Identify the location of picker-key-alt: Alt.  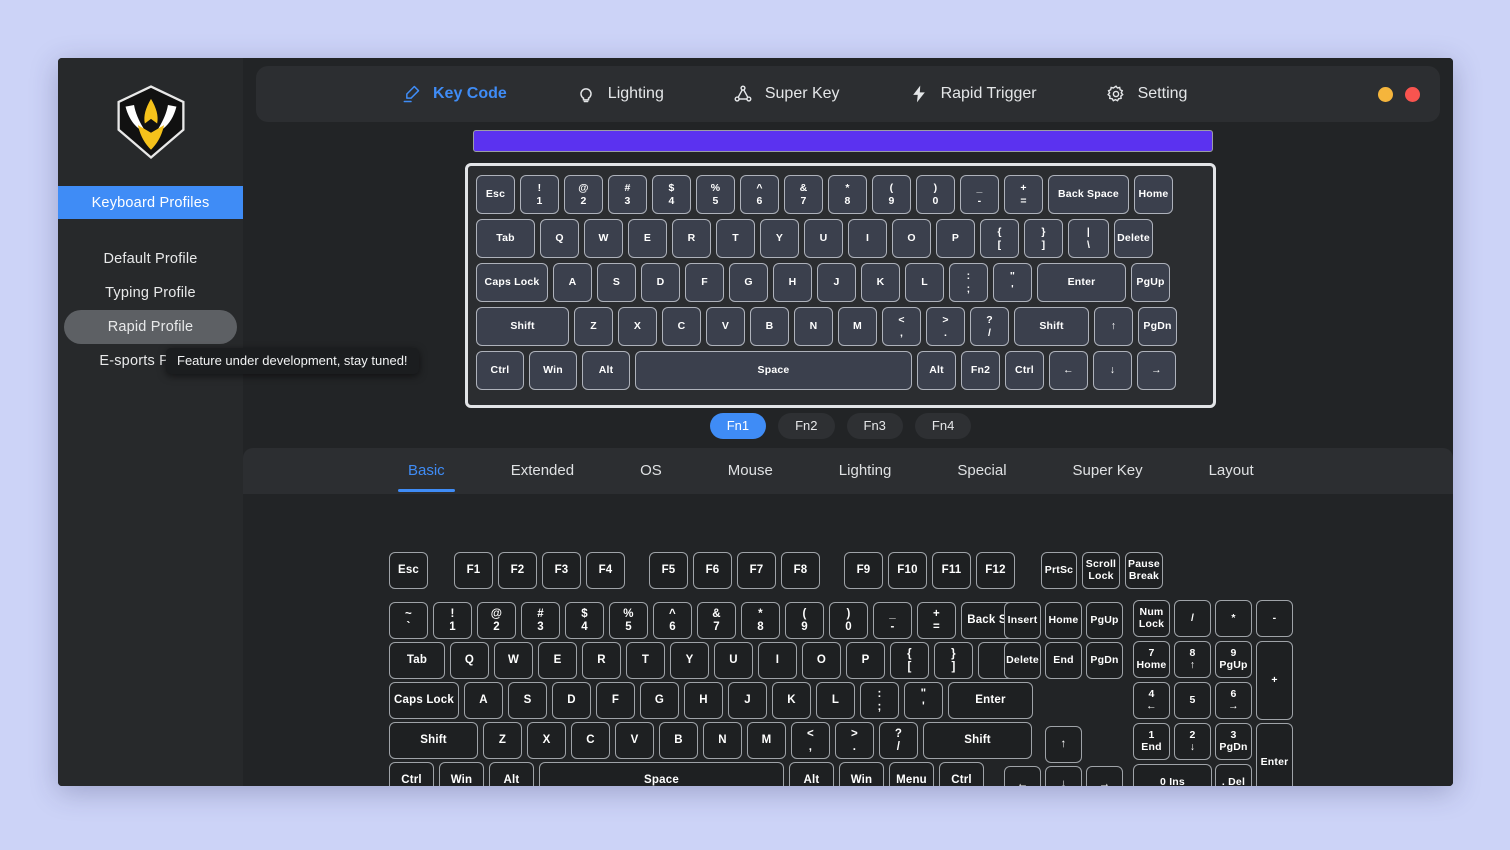
(811, 774).